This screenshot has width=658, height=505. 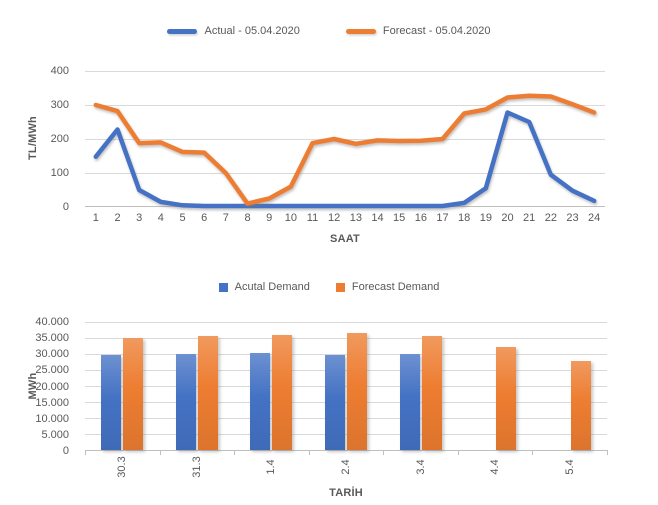 I want to click on y-tick-label: 10.000, so click(x=52, y=418).